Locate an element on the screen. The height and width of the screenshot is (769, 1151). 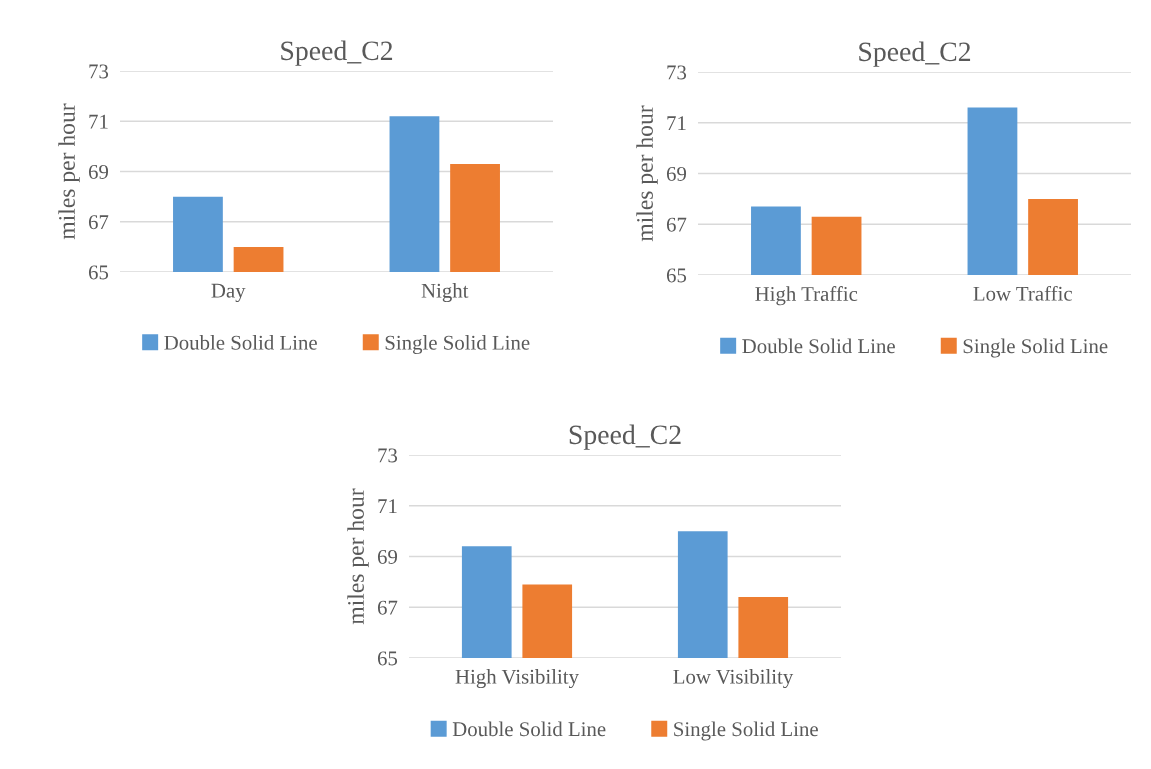
x-tick-label: Night is located at coordinates (445, 293).